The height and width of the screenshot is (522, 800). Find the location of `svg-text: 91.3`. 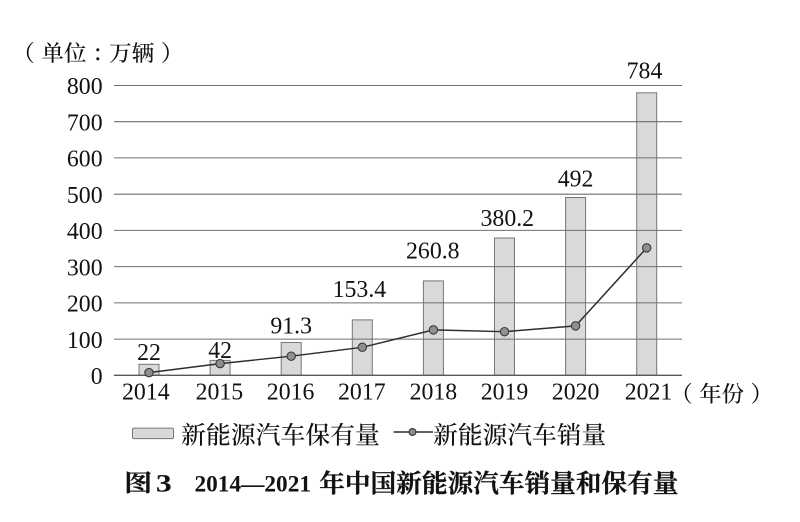

svg-text: 91.3 is located at coordinates (291, 326).